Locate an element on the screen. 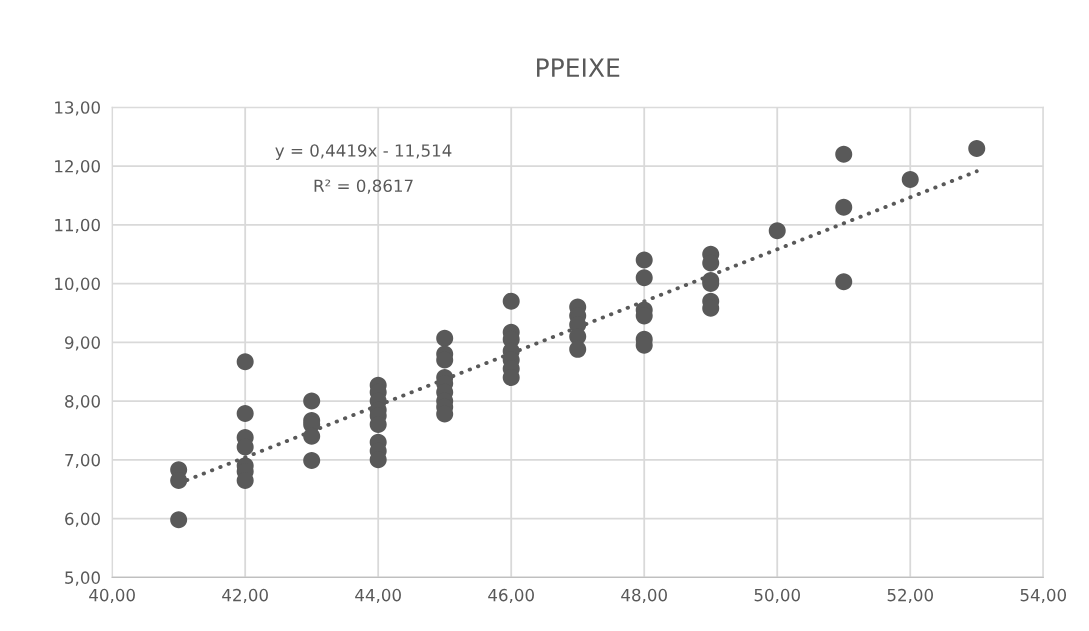 This screenshot has height=631, width=1089. x-tick-label: 46,00 is located at coordinates (511, 596).